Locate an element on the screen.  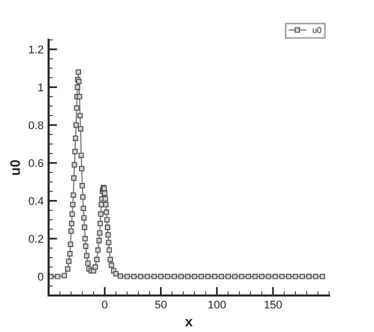
y-tick-label: 0.6 is located at coordinates (36, 163).